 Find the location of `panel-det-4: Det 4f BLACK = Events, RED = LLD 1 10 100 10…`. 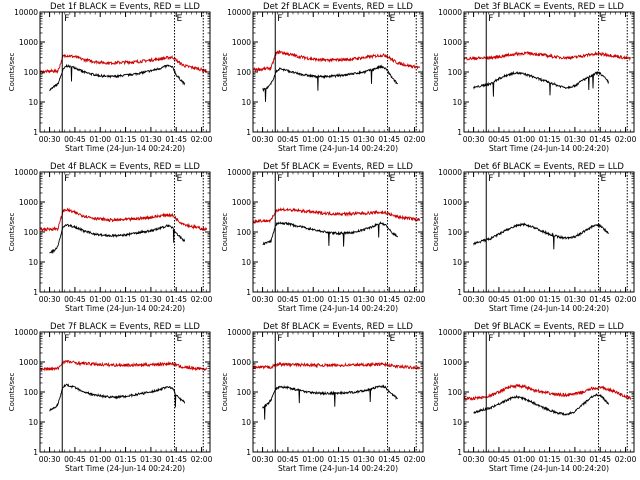

panel-det-4: Det 4f BLACK = Events, RED = LLD 1 10 100 10… is located at coordinates (110, 237).